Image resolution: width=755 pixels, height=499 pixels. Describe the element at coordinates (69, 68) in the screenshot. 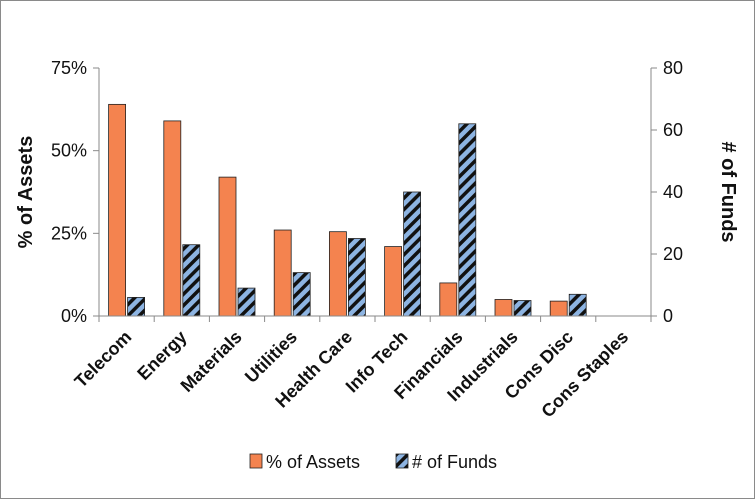

I see `left-tick-label: 75%` at that location.